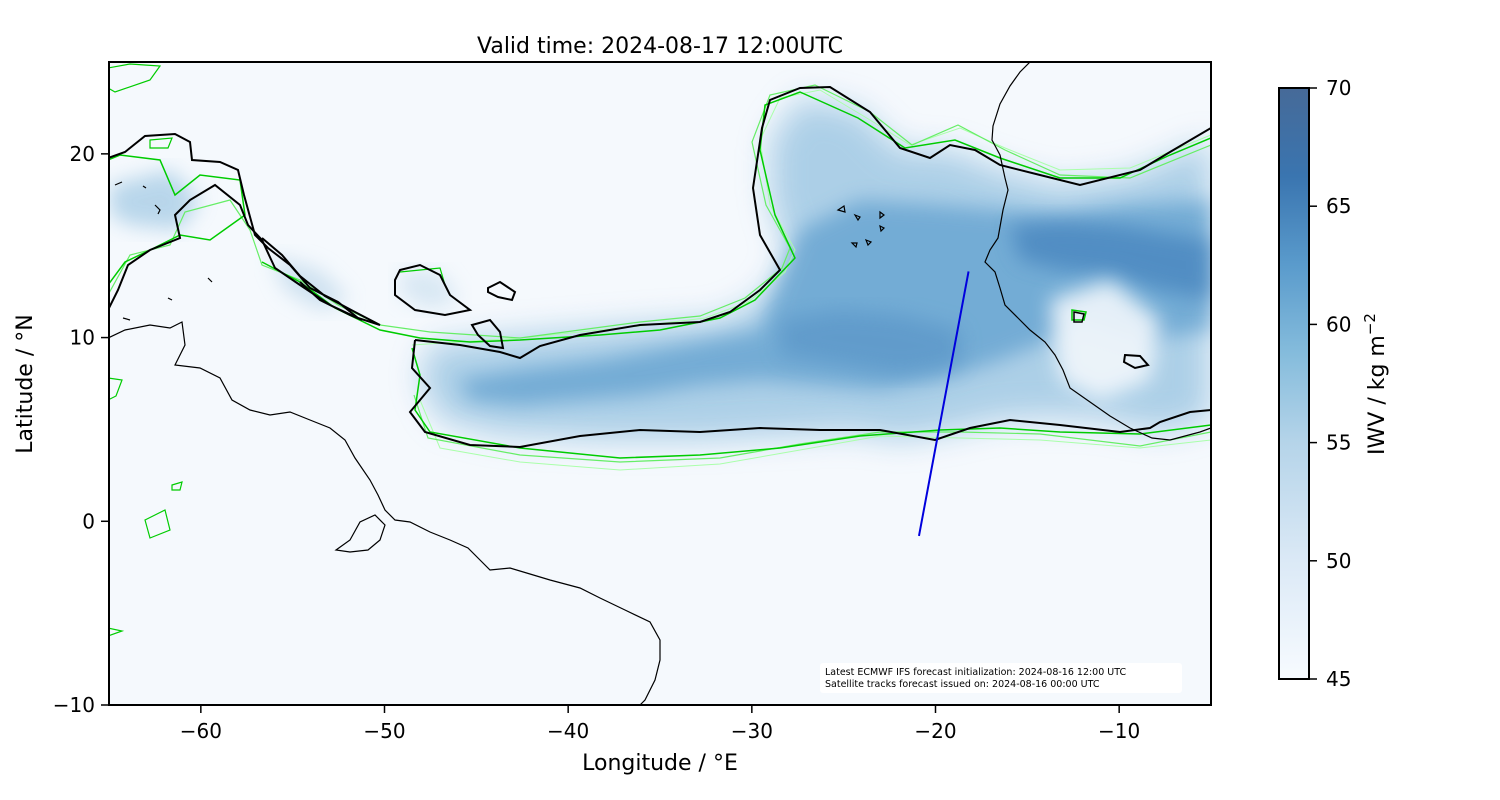 The width and height of the screenshot is (1500, 800). What do you see at coordinates (1119, 731) in the screenshot?
I see `x-tick-label: −10` at bounding box center [1119, 731].